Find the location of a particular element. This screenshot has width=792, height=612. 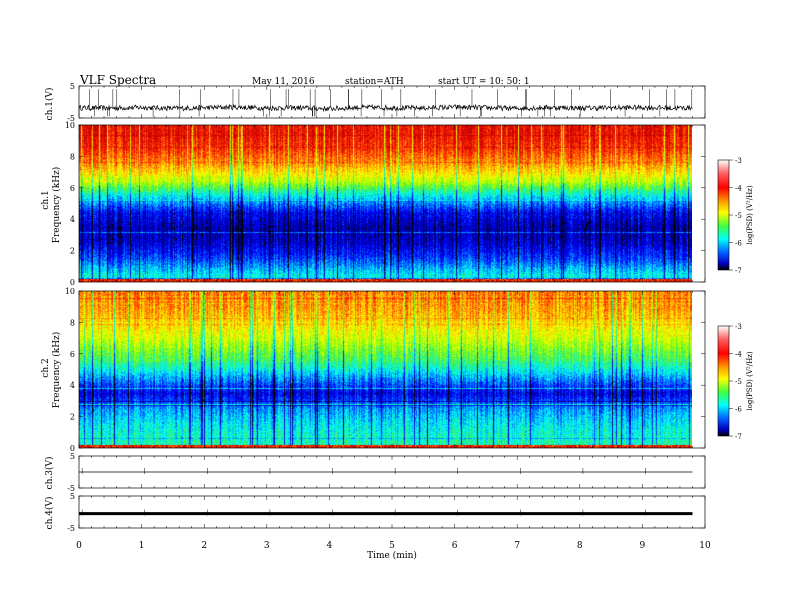

ch1-wave-frame is located at coordinates (392, 102).